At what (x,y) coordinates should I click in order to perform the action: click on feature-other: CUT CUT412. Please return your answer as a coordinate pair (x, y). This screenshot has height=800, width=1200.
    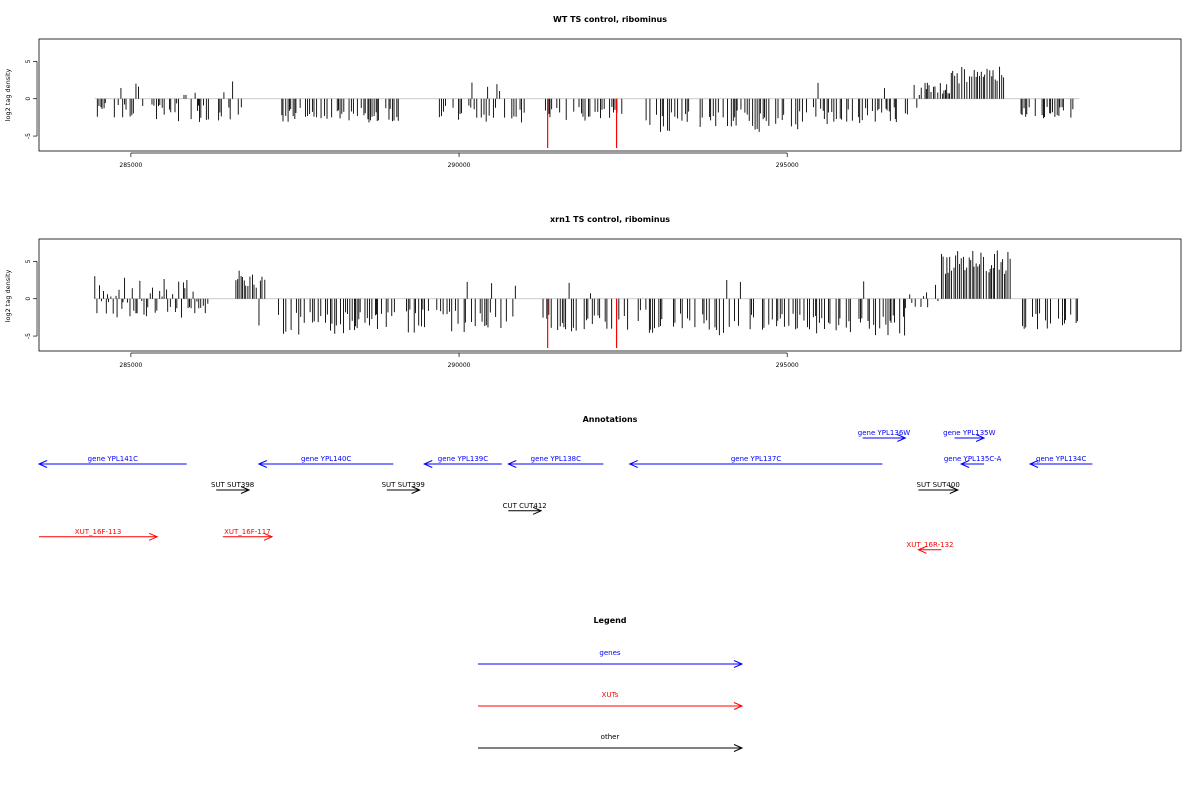
    Looking at the image, I should click on (525, 508).